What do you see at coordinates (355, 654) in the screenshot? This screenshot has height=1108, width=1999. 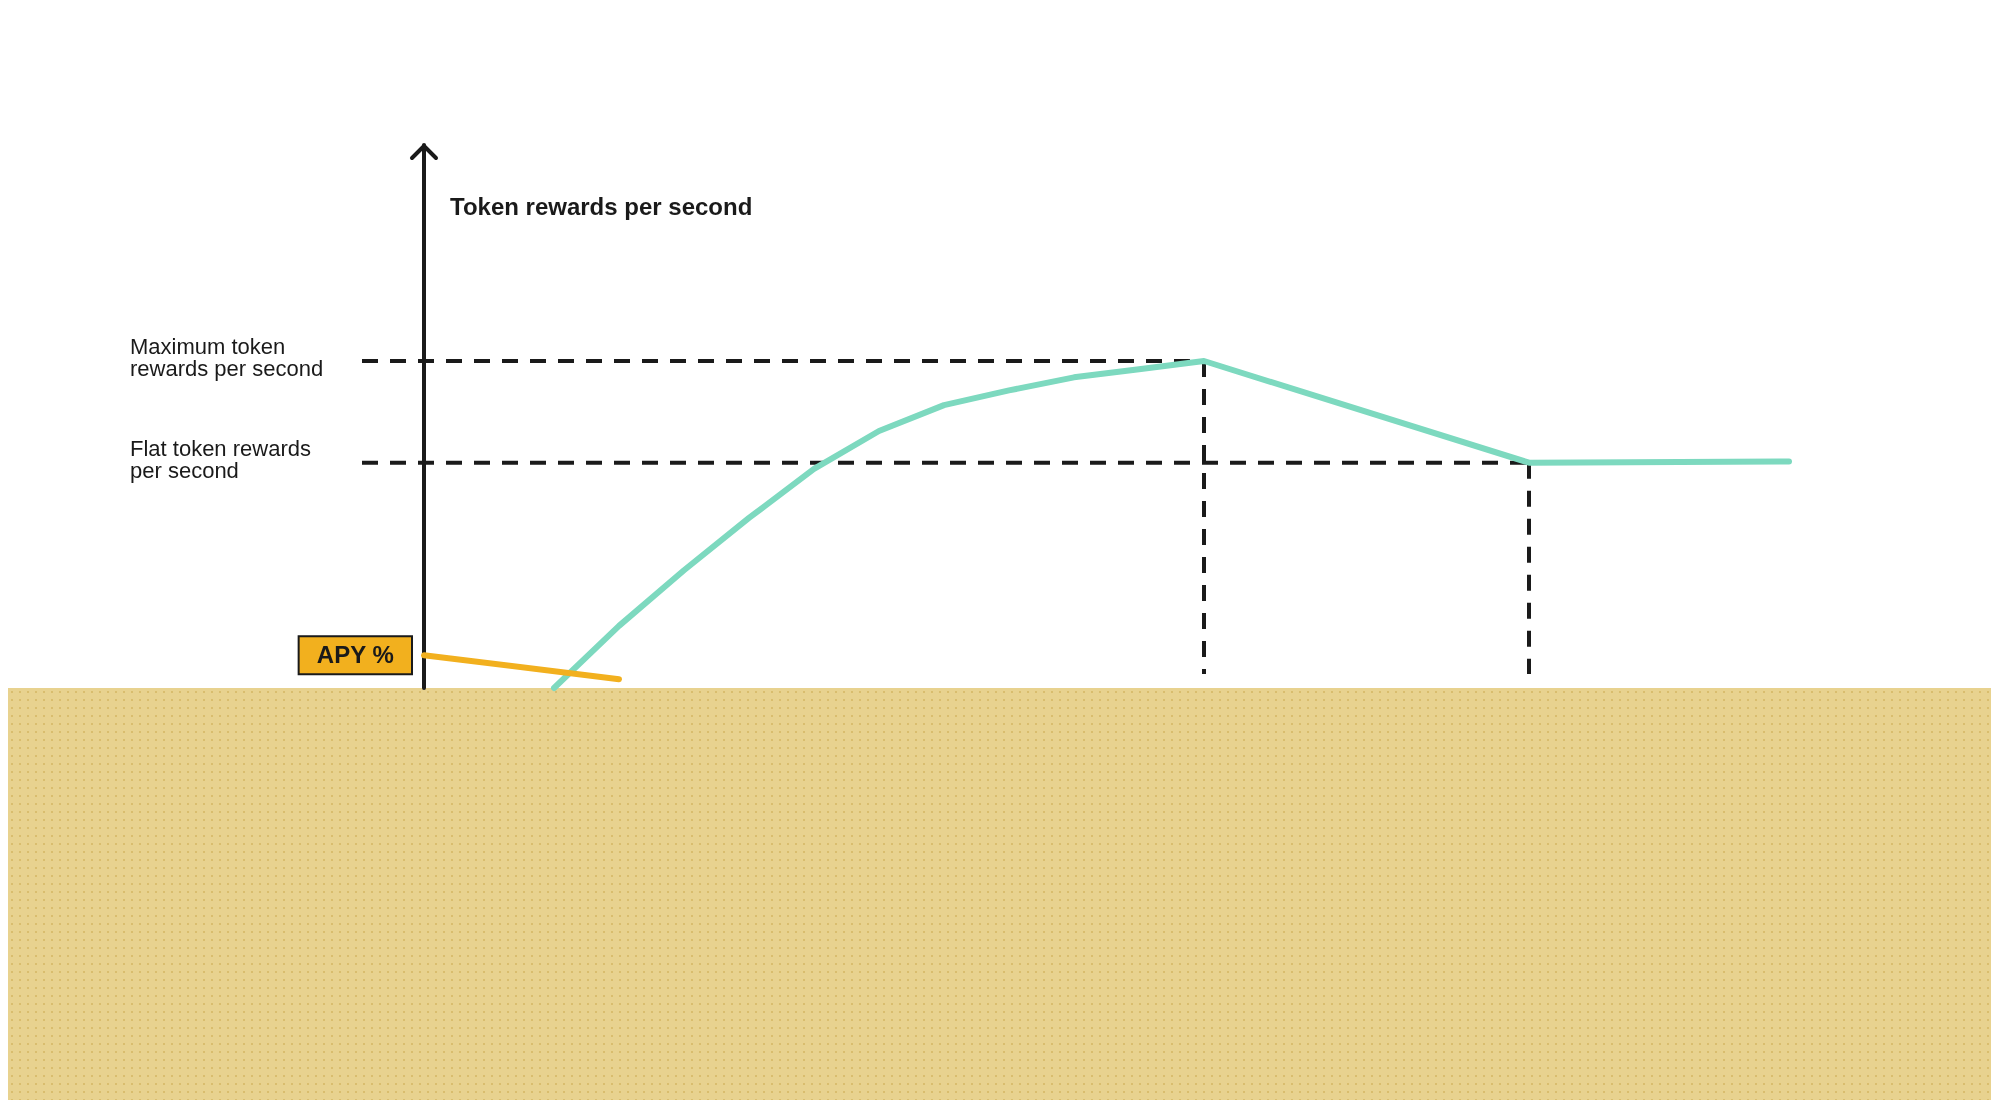 I see `series-label: APY %` at bounding box center [355, 654].